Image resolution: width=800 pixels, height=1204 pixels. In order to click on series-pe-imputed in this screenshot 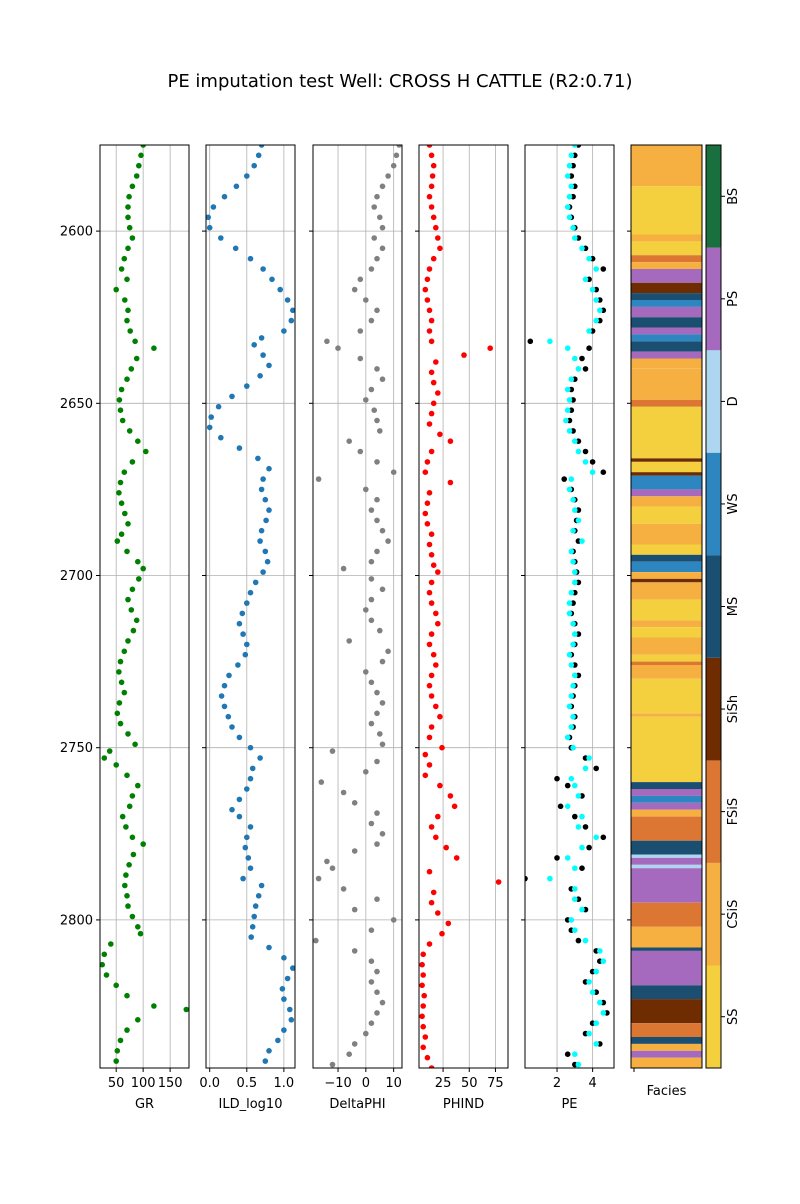, I will do `click(577, 606)`.